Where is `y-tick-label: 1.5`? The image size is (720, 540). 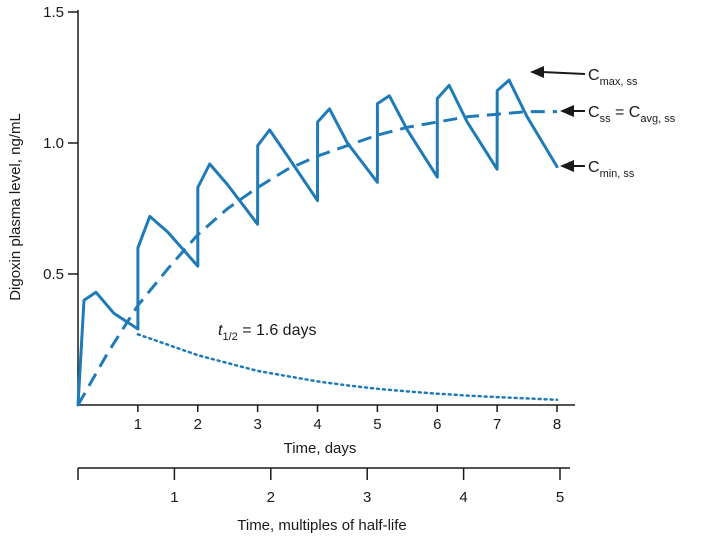 y-tick-label: 1.5 is located at coordinates (53, 12).